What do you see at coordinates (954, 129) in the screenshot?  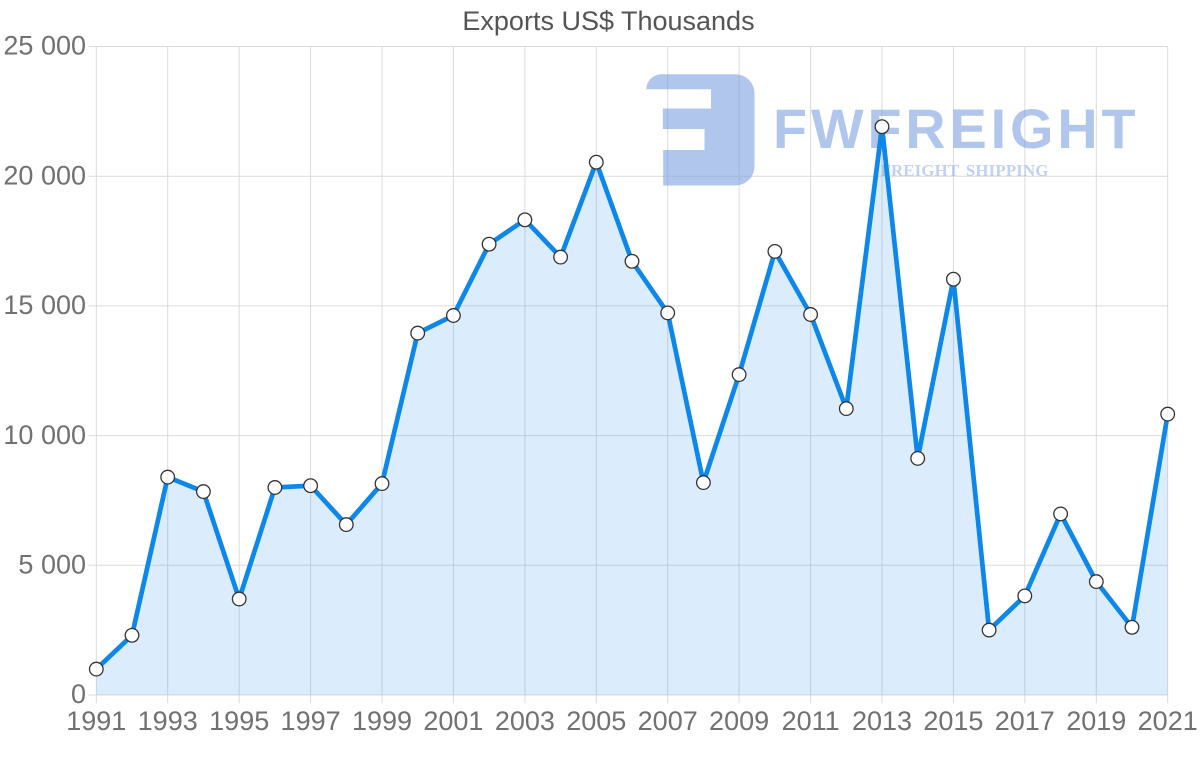 I see `svg-text: FWFREIGHT` at bounding box center [954, 129].